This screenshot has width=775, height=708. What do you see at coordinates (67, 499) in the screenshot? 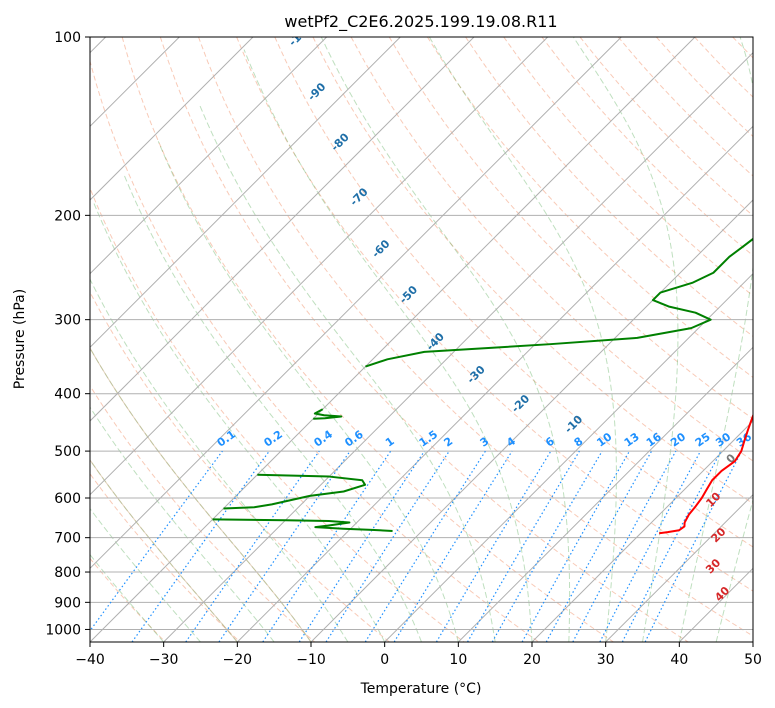
I see `y-tick-label: 600` at bounding box center [67, 499].